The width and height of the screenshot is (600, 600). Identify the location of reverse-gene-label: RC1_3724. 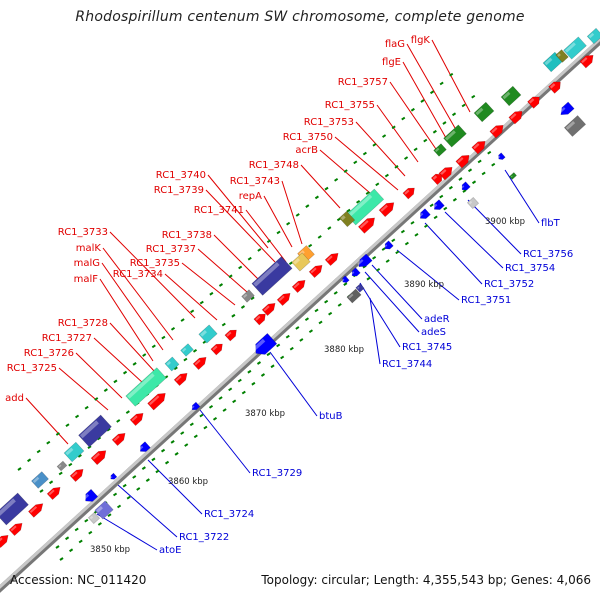
(229, 514).